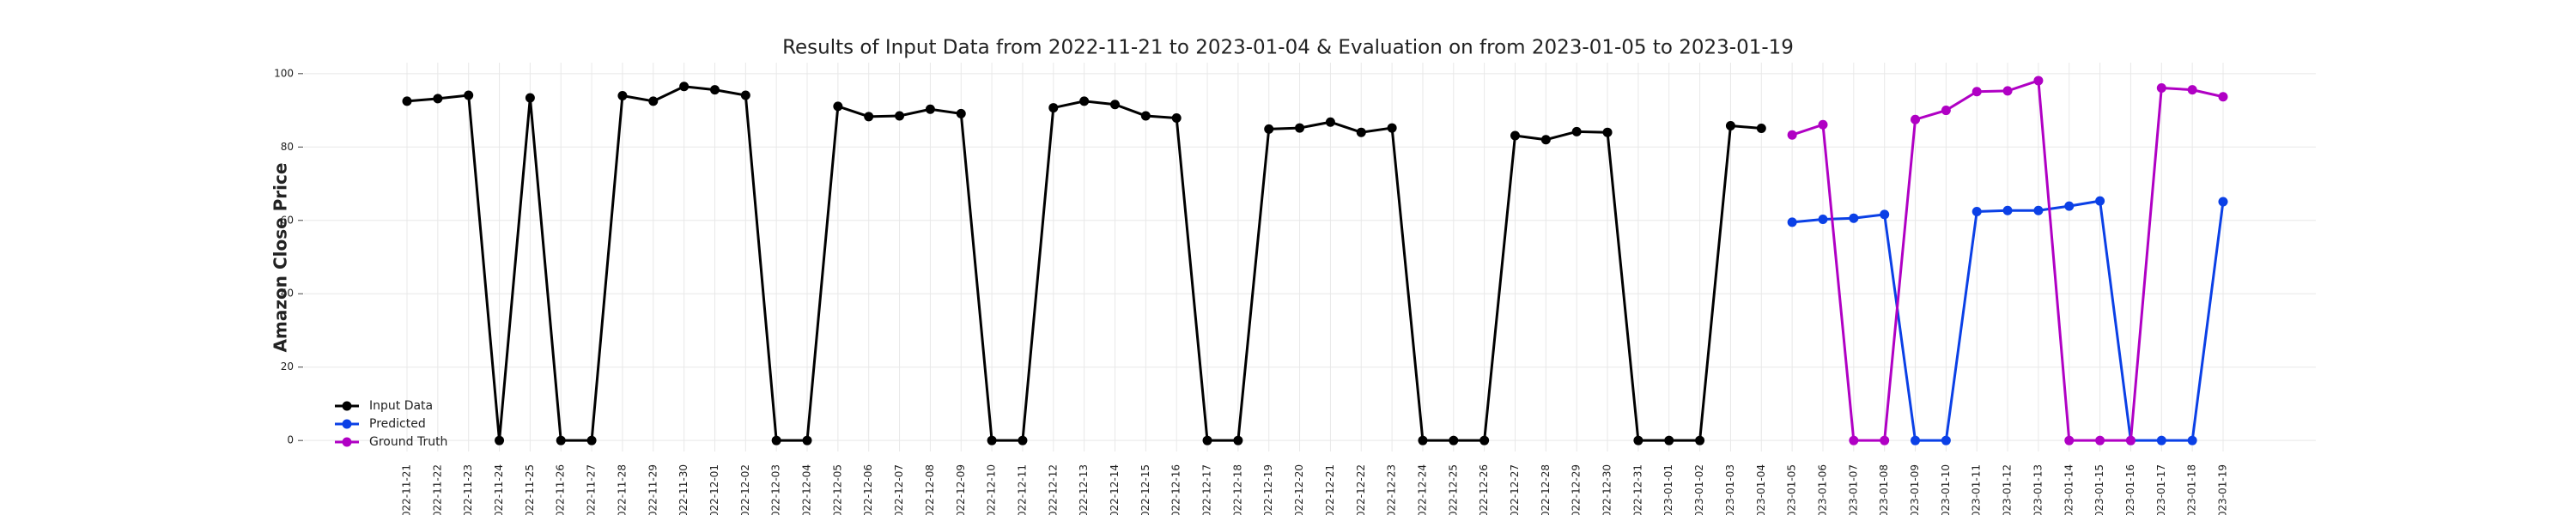  I want to click on x-tick-label: 2022-12-31, so click(1637, 489).